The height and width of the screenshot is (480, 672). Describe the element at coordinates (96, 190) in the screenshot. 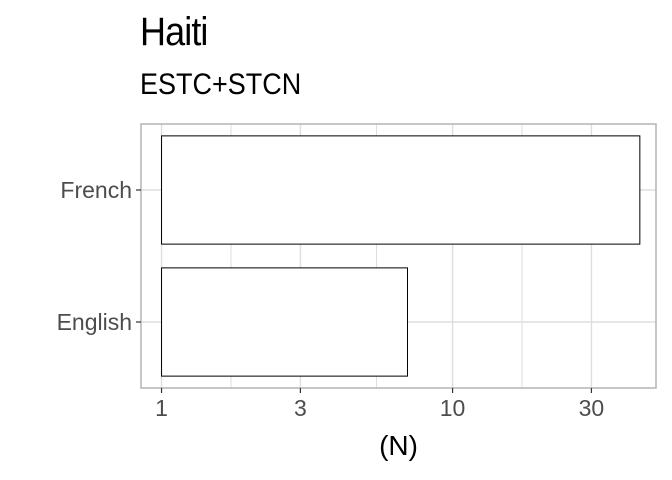

I see `y-tick-label: French` at that location.